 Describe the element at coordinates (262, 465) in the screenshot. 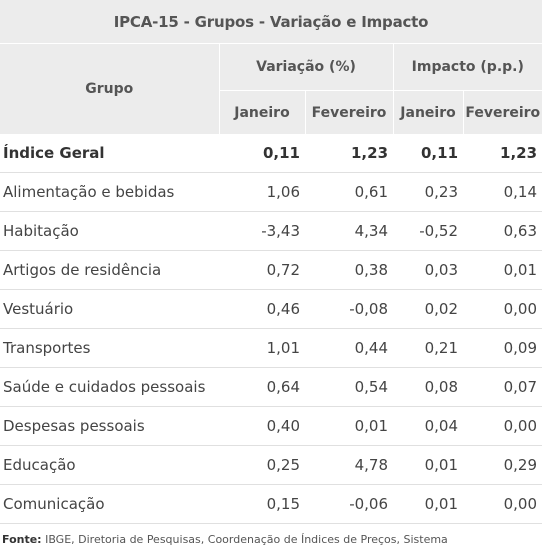

I see `cell-variacao-janeiro: 0,25` at that location.